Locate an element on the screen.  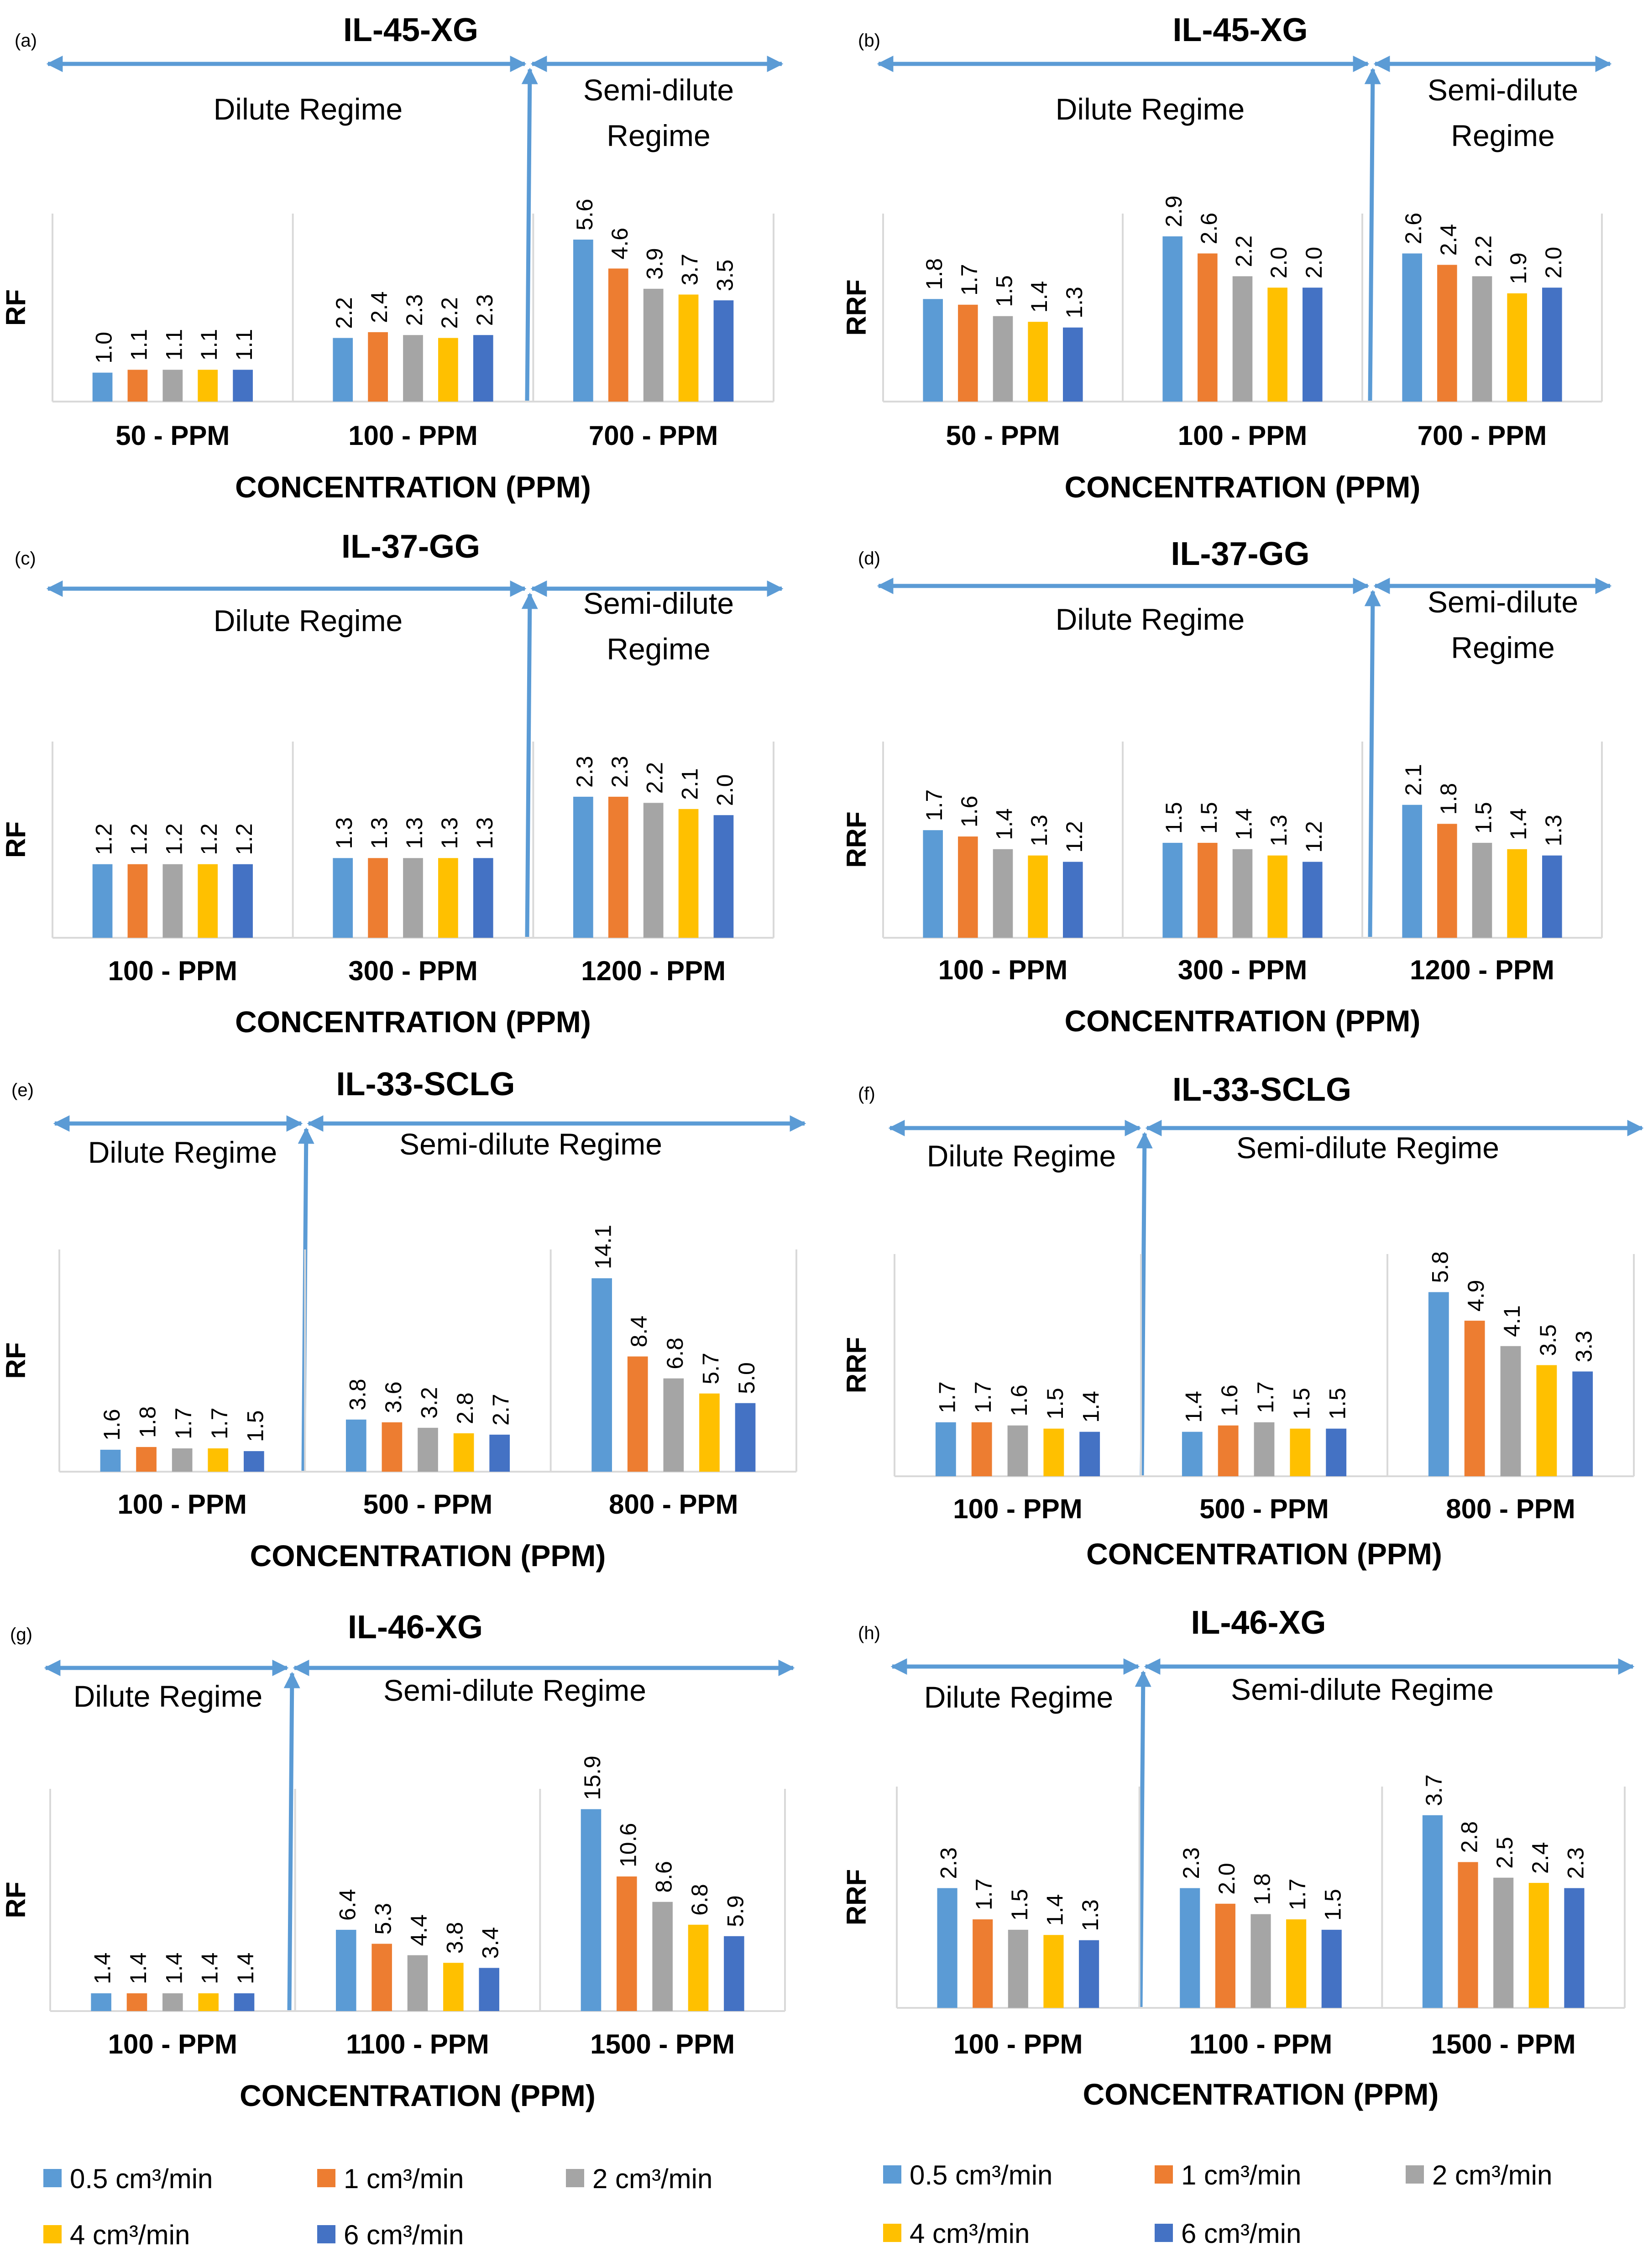
bar-value-label: 3.8 is located at coordinates (454, 1938).